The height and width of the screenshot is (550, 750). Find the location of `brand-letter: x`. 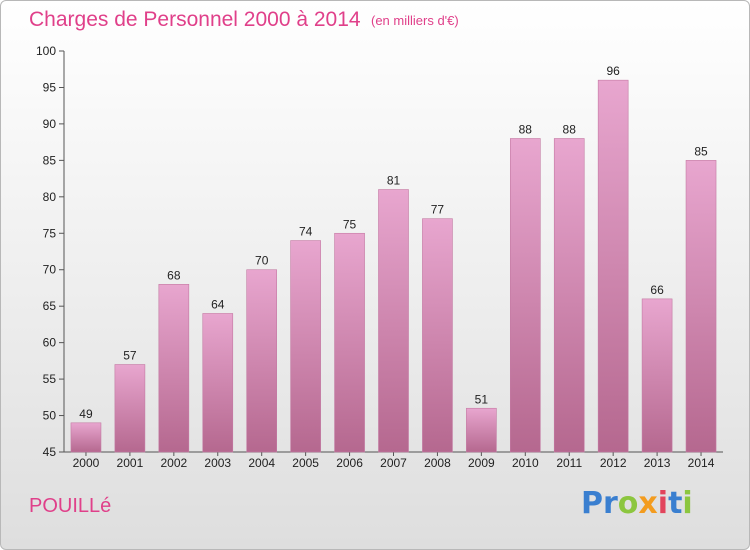

brand-letter: x is located at coordinates (648, 503).